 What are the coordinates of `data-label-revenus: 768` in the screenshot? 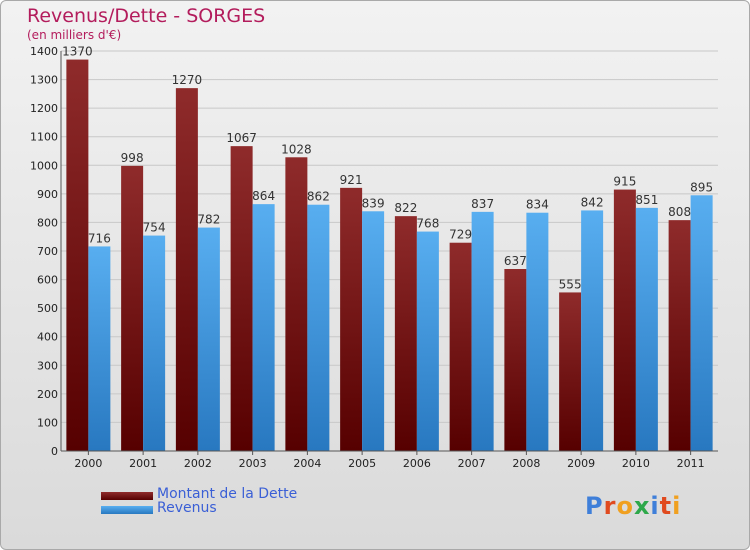 It's located at (427, 224).